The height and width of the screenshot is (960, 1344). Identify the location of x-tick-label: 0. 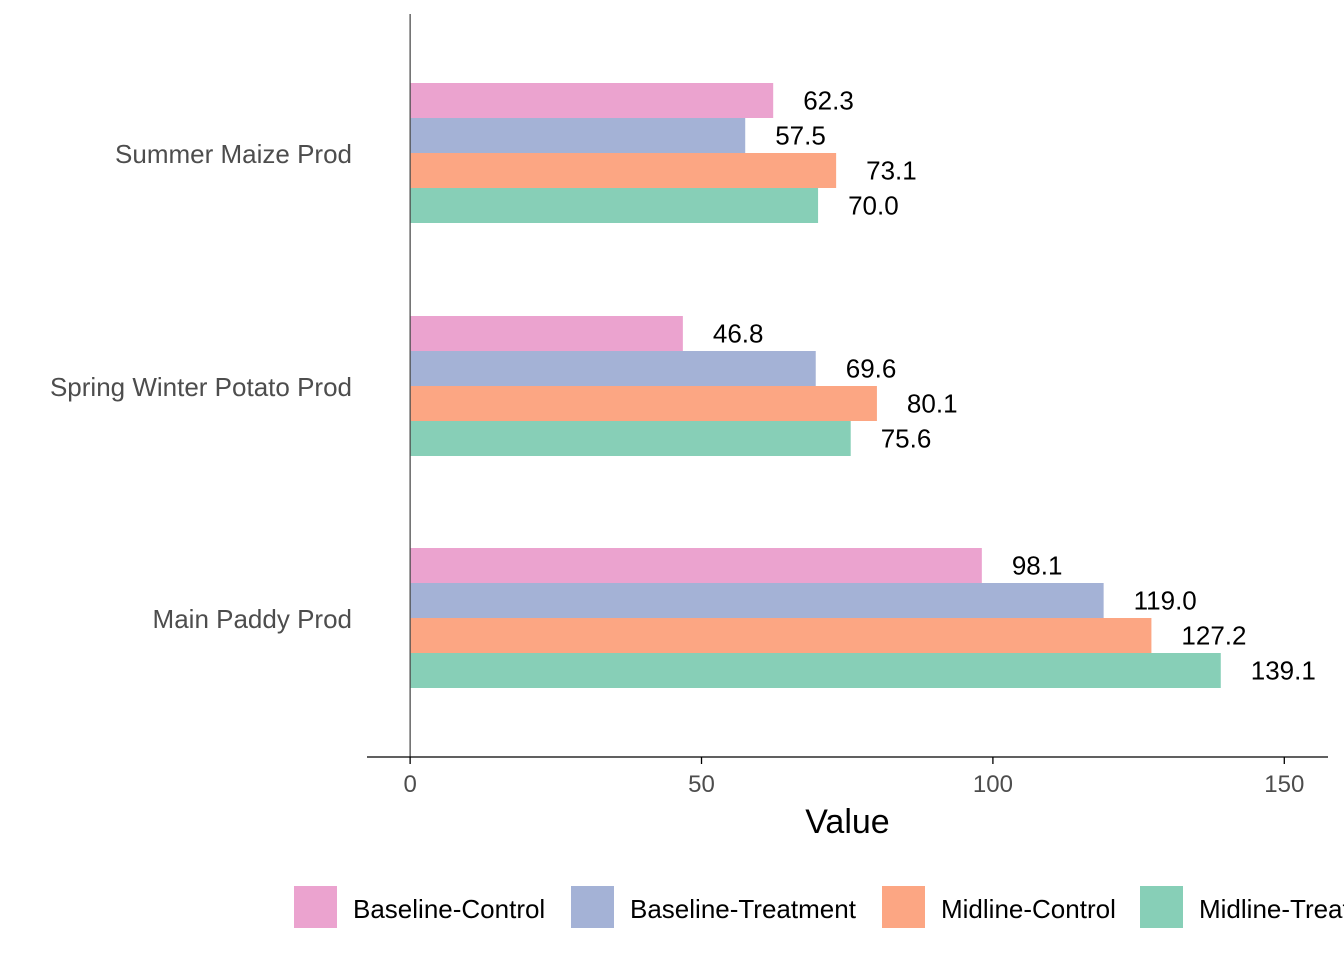
(409, 784).